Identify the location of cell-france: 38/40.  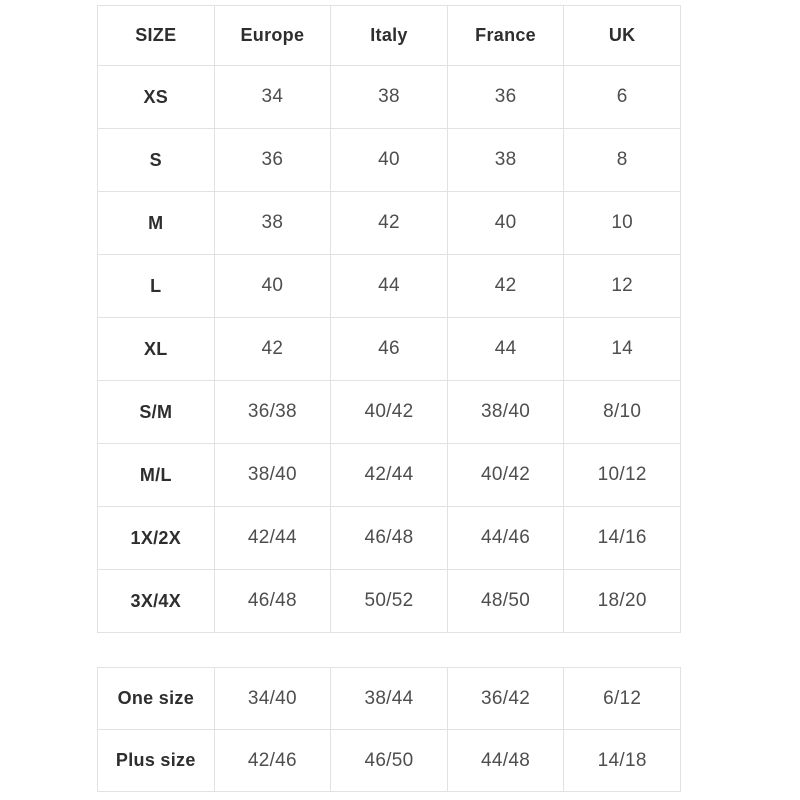
(505, 412).